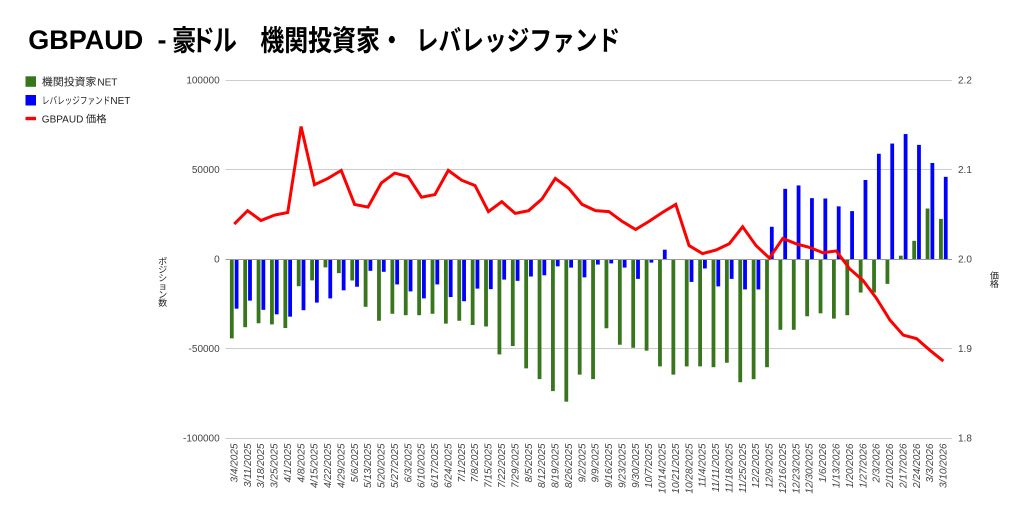 The width and height of the screenshot is (1024, 523). What do you see at coordinates (609, 465) in the screenshot?
I see `svg-text: 9/16/2025` at bounding box center [609, 465].